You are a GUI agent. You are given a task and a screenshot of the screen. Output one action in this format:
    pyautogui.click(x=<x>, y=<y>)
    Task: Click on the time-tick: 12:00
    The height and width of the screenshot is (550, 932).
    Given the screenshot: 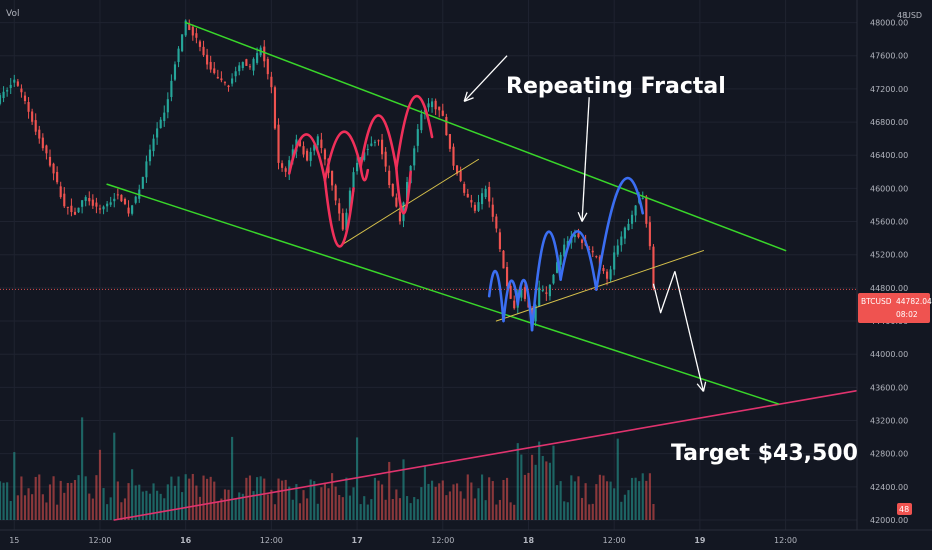 What is the action you would take?
    pyautogui.click(x=99, y=540)
    